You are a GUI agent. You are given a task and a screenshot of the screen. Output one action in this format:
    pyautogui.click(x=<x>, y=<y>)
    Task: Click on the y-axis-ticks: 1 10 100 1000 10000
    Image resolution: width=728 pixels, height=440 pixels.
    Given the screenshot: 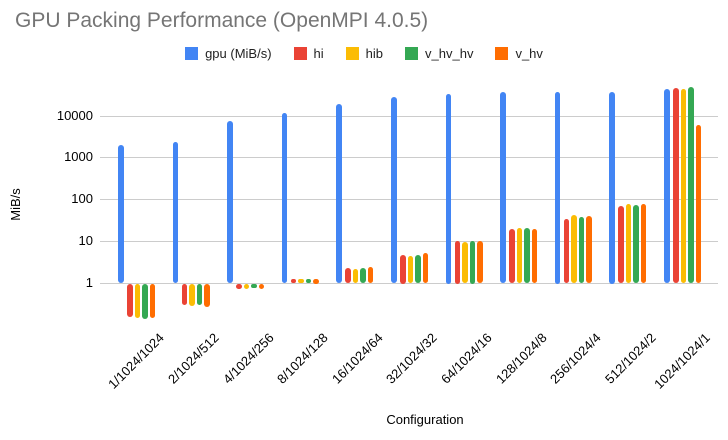 What is the action you would take?
    pyautogui.click(x=46, y=204)
    